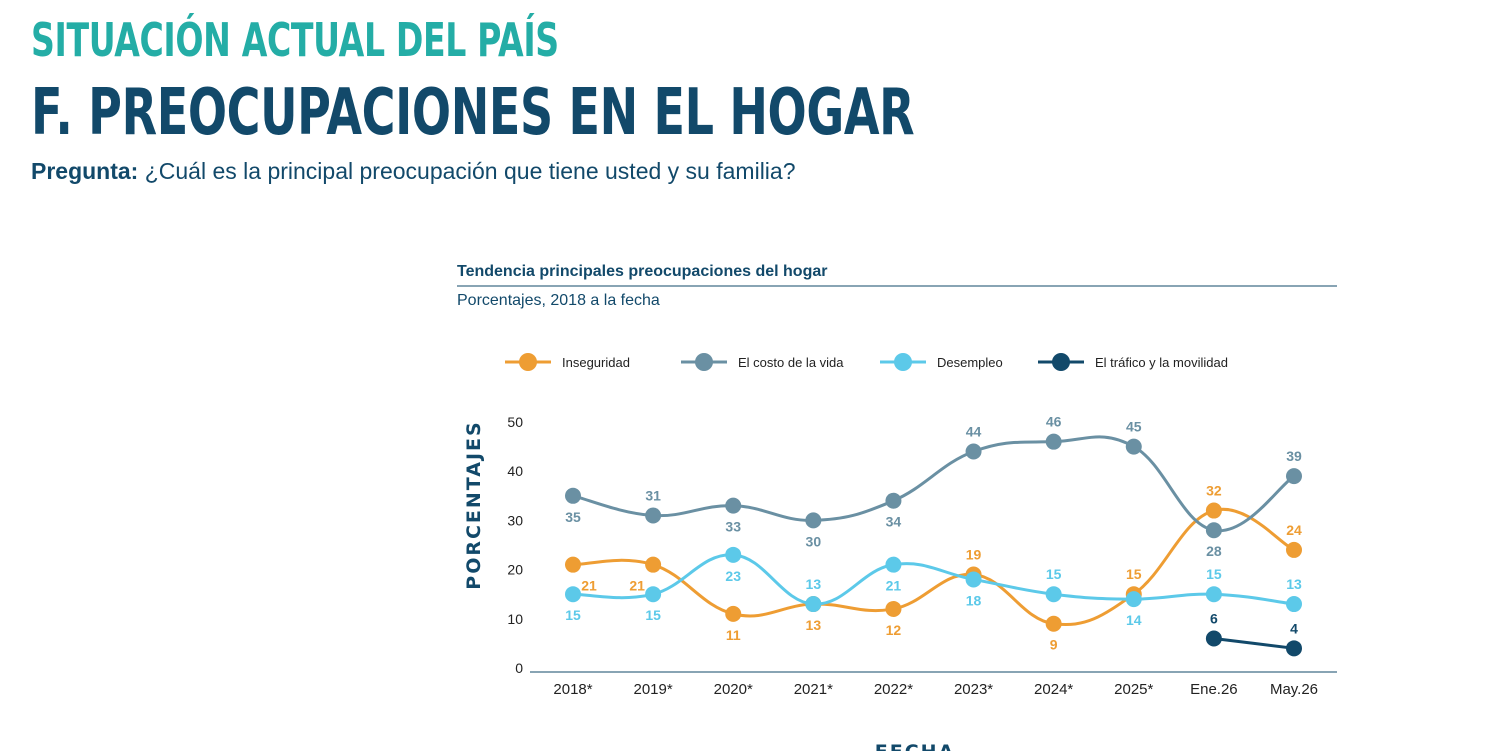 The height and width of the screenshot is (751, 1507). Describe the element at coordinates (814, 541) in the screenshot. I see `data-label: 30` at that location.